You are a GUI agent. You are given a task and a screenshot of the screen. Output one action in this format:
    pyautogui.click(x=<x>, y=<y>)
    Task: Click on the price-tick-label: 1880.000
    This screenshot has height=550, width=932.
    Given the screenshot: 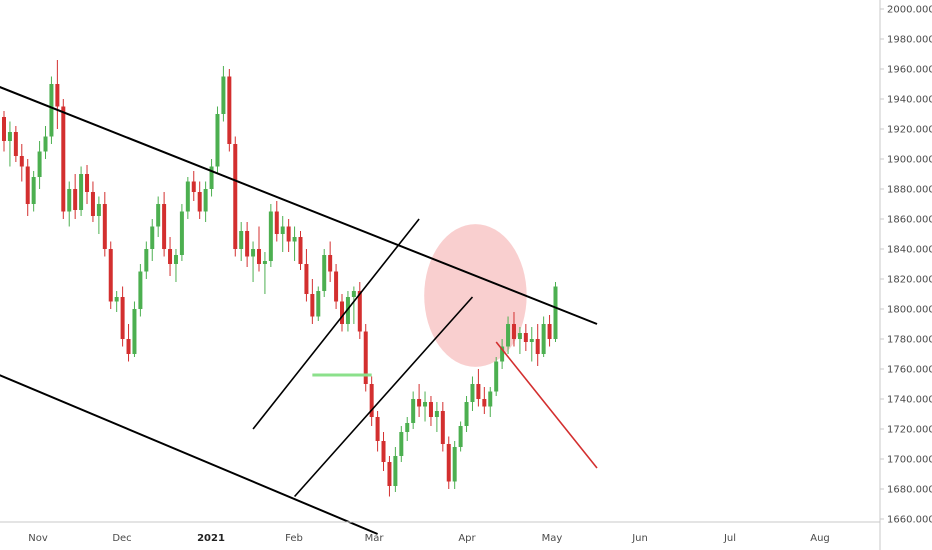 What is the action you would take?
    pyautogui.click(x=909, y=190)
    